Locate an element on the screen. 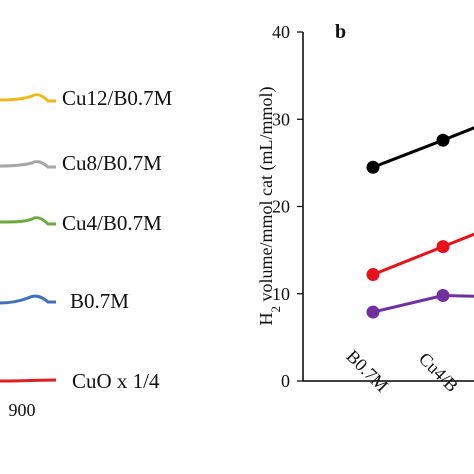 The height and width of the screenshot is (474, 474). y-axis-title-rest: volume/mmol cat (mL/mmol) is located at coordinates (266, 196).